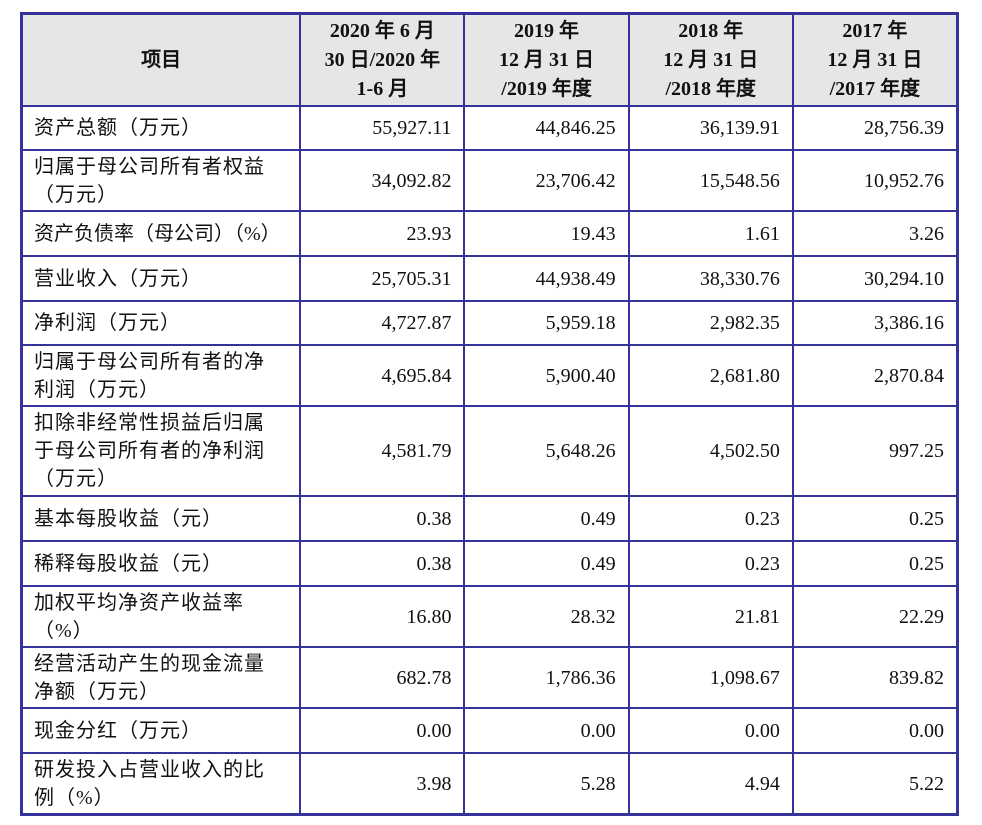 The height and width of the screenshot is (825, 982). I want to click on cell-2018: 1,098.67, so click(710, 677).